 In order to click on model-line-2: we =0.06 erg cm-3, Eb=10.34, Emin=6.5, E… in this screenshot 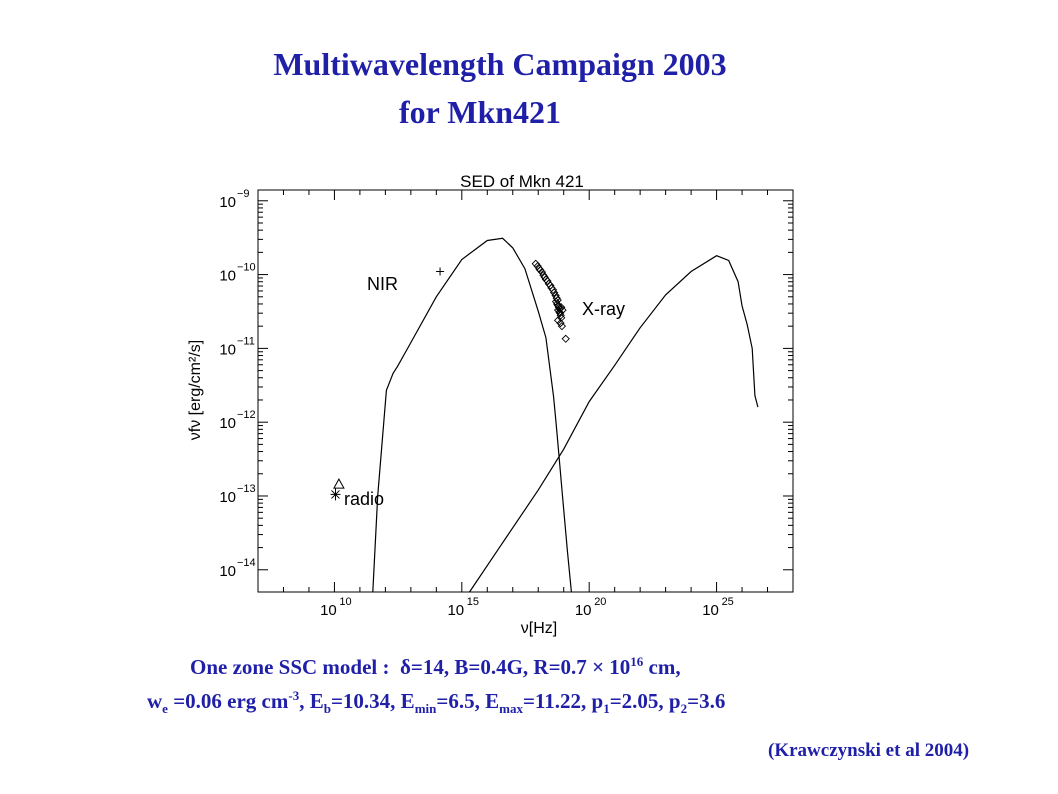, I will do `click(436, 702)`.